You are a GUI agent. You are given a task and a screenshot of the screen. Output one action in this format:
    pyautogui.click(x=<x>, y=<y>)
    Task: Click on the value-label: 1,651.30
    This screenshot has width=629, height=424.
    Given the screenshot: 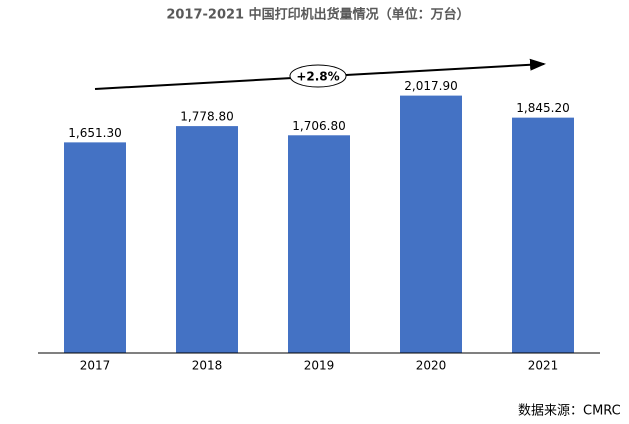 What is the action you would take?
    pyautogui.click(x=94, y=133)
    